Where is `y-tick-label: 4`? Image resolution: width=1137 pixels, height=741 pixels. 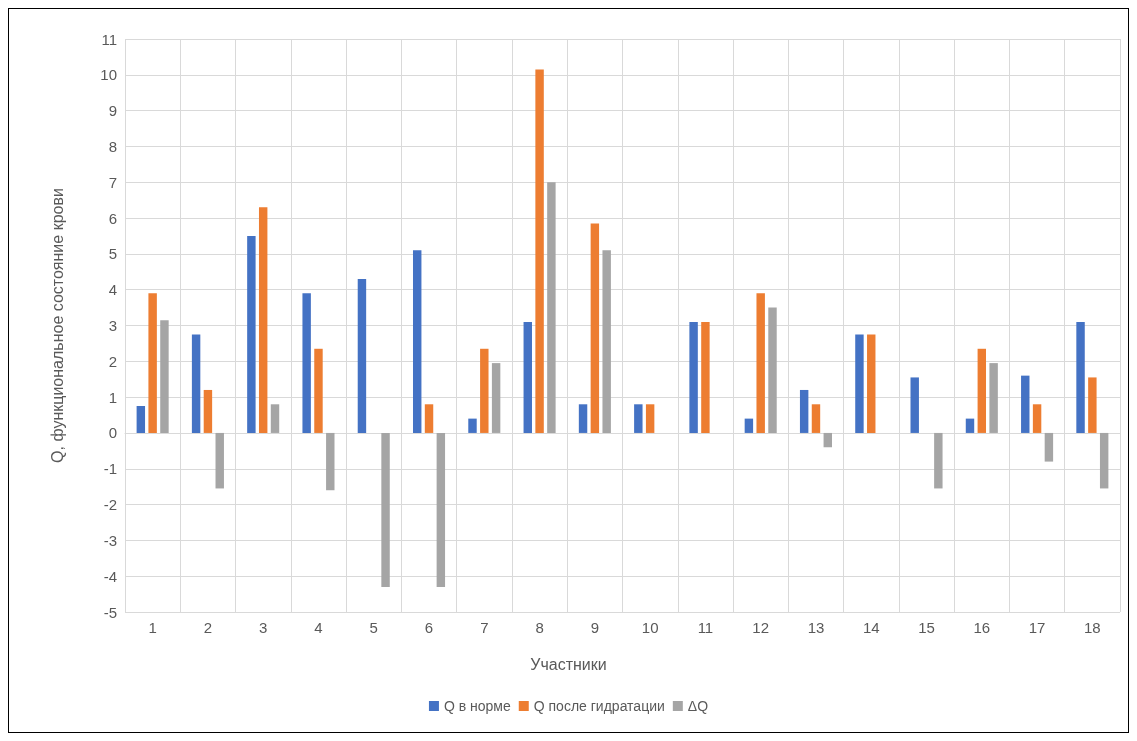
y-tick-label: 4 is located at coordinates (112, 290).